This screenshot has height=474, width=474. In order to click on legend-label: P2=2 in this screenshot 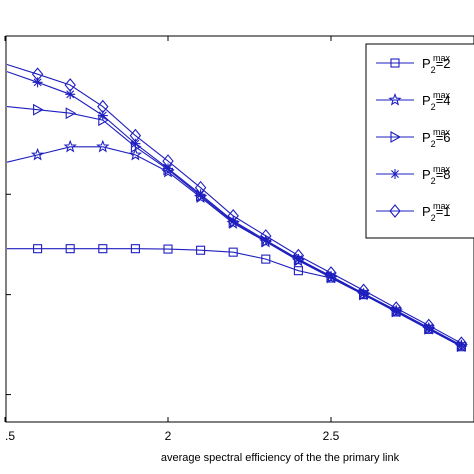, I will do `click(436, 65)`.